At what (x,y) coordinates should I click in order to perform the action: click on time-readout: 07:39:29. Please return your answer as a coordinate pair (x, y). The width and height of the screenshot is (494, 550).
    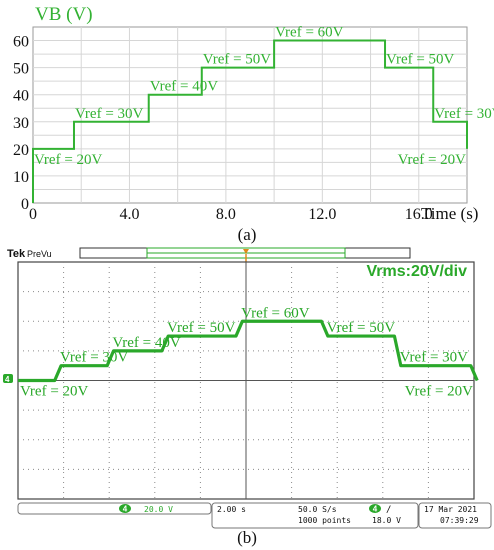
    Looking at the image, I should click on (459, 520).